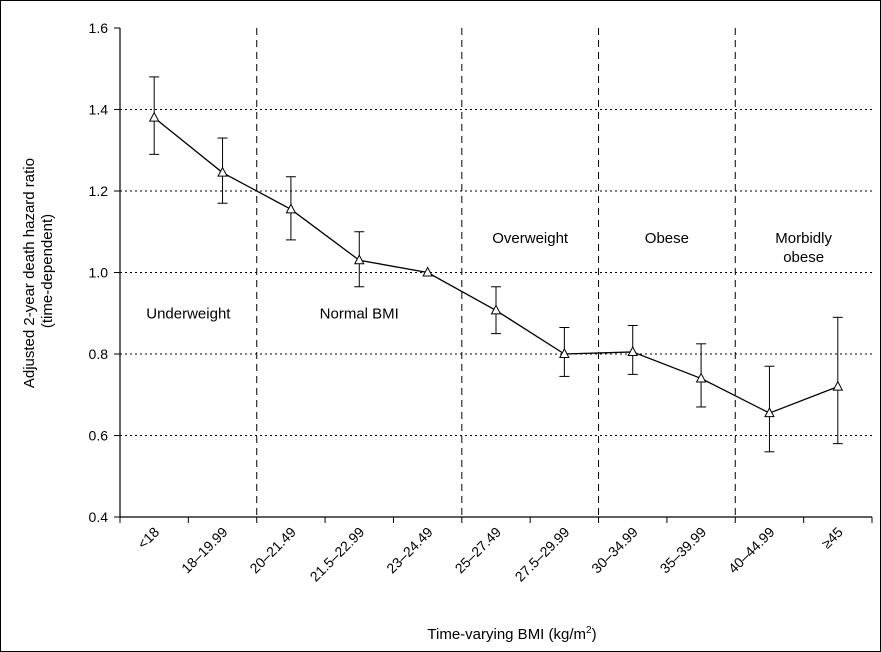  I want to click on y-tick-label-1: 0.6, so click(99, 436).